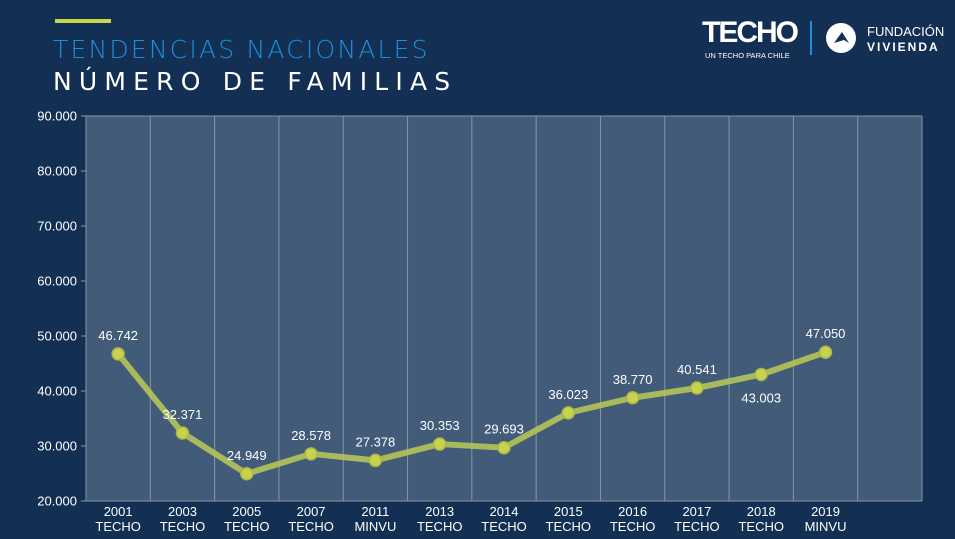 This screenshot has height=539, width=955. What do you see at coordinates (761, 397) in the screenshot?
I see `data-label: 43.003` at bounding box center [761, 397].